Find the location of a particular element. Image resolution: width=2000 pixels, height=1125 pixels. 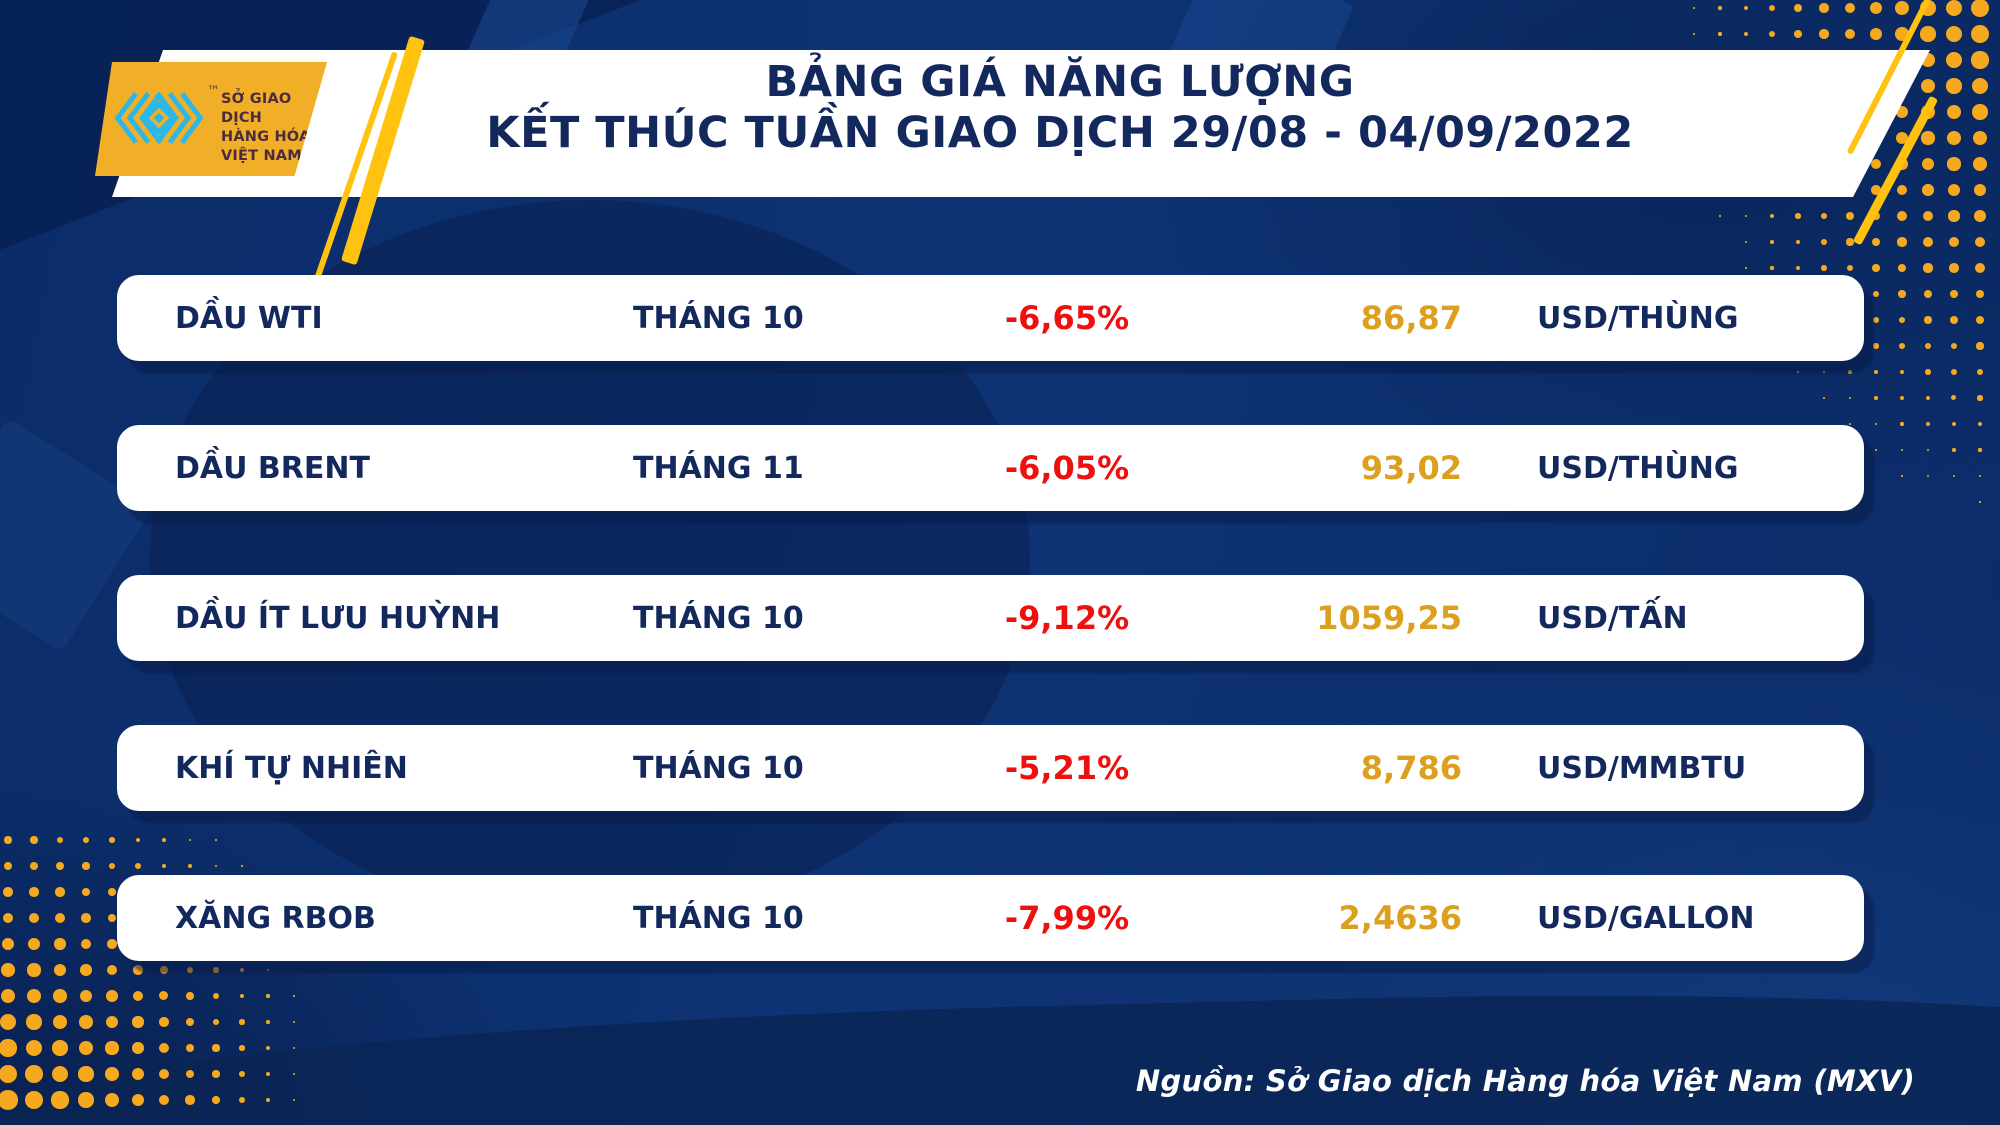

contract-month: THÁNG 11 is located at coordinates (718, 468).